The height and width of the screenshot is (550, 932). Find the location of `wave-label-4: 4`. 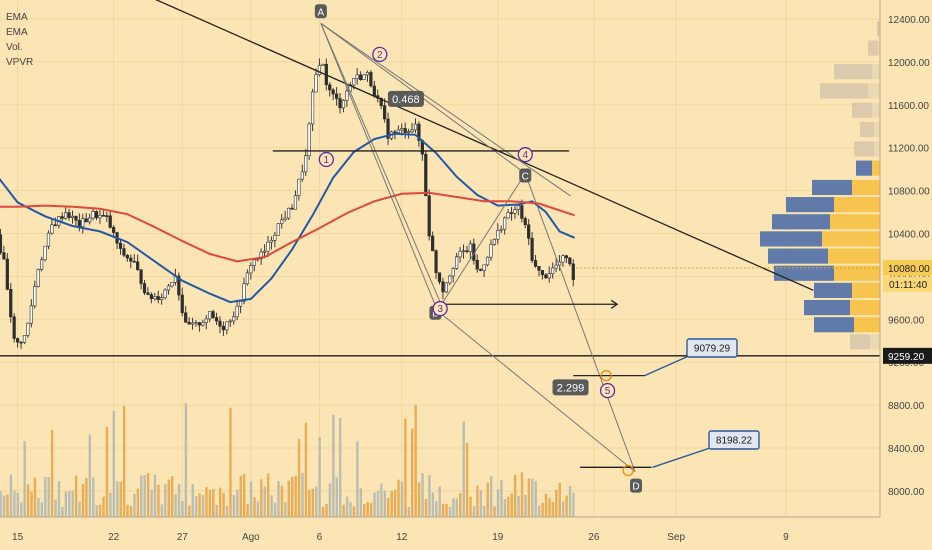

wave-label-4: 4 is located at coordinates (525, 155).